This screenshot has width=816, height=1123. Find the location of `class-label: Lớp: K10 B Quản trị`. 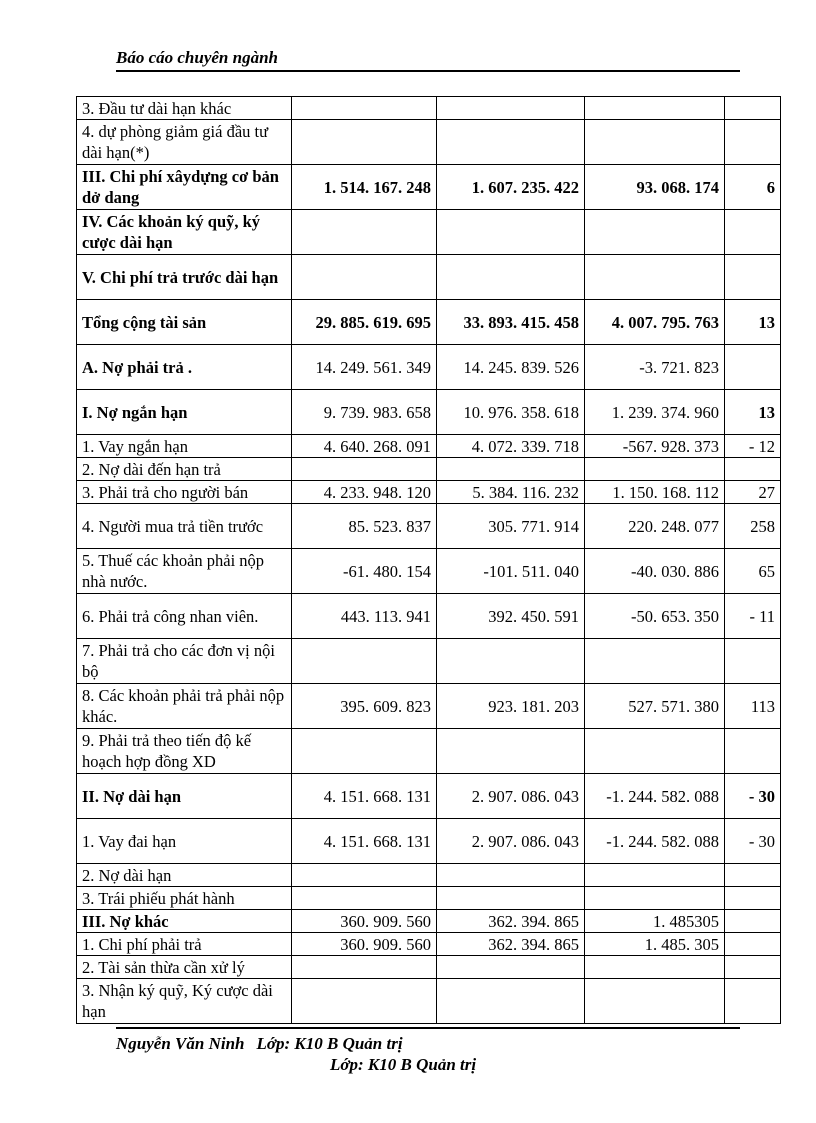

class-label: Lớp: K10 B Quản trị is located at coordinates (329, 1043).